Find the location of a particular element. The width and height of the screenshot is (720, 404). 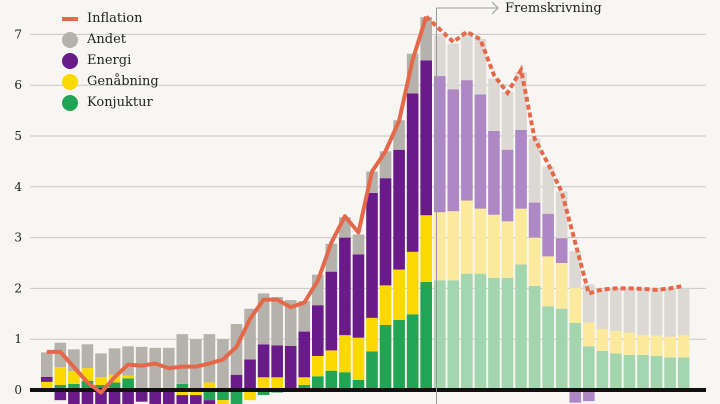

forecast-marker is located at coordinates (467, 202).